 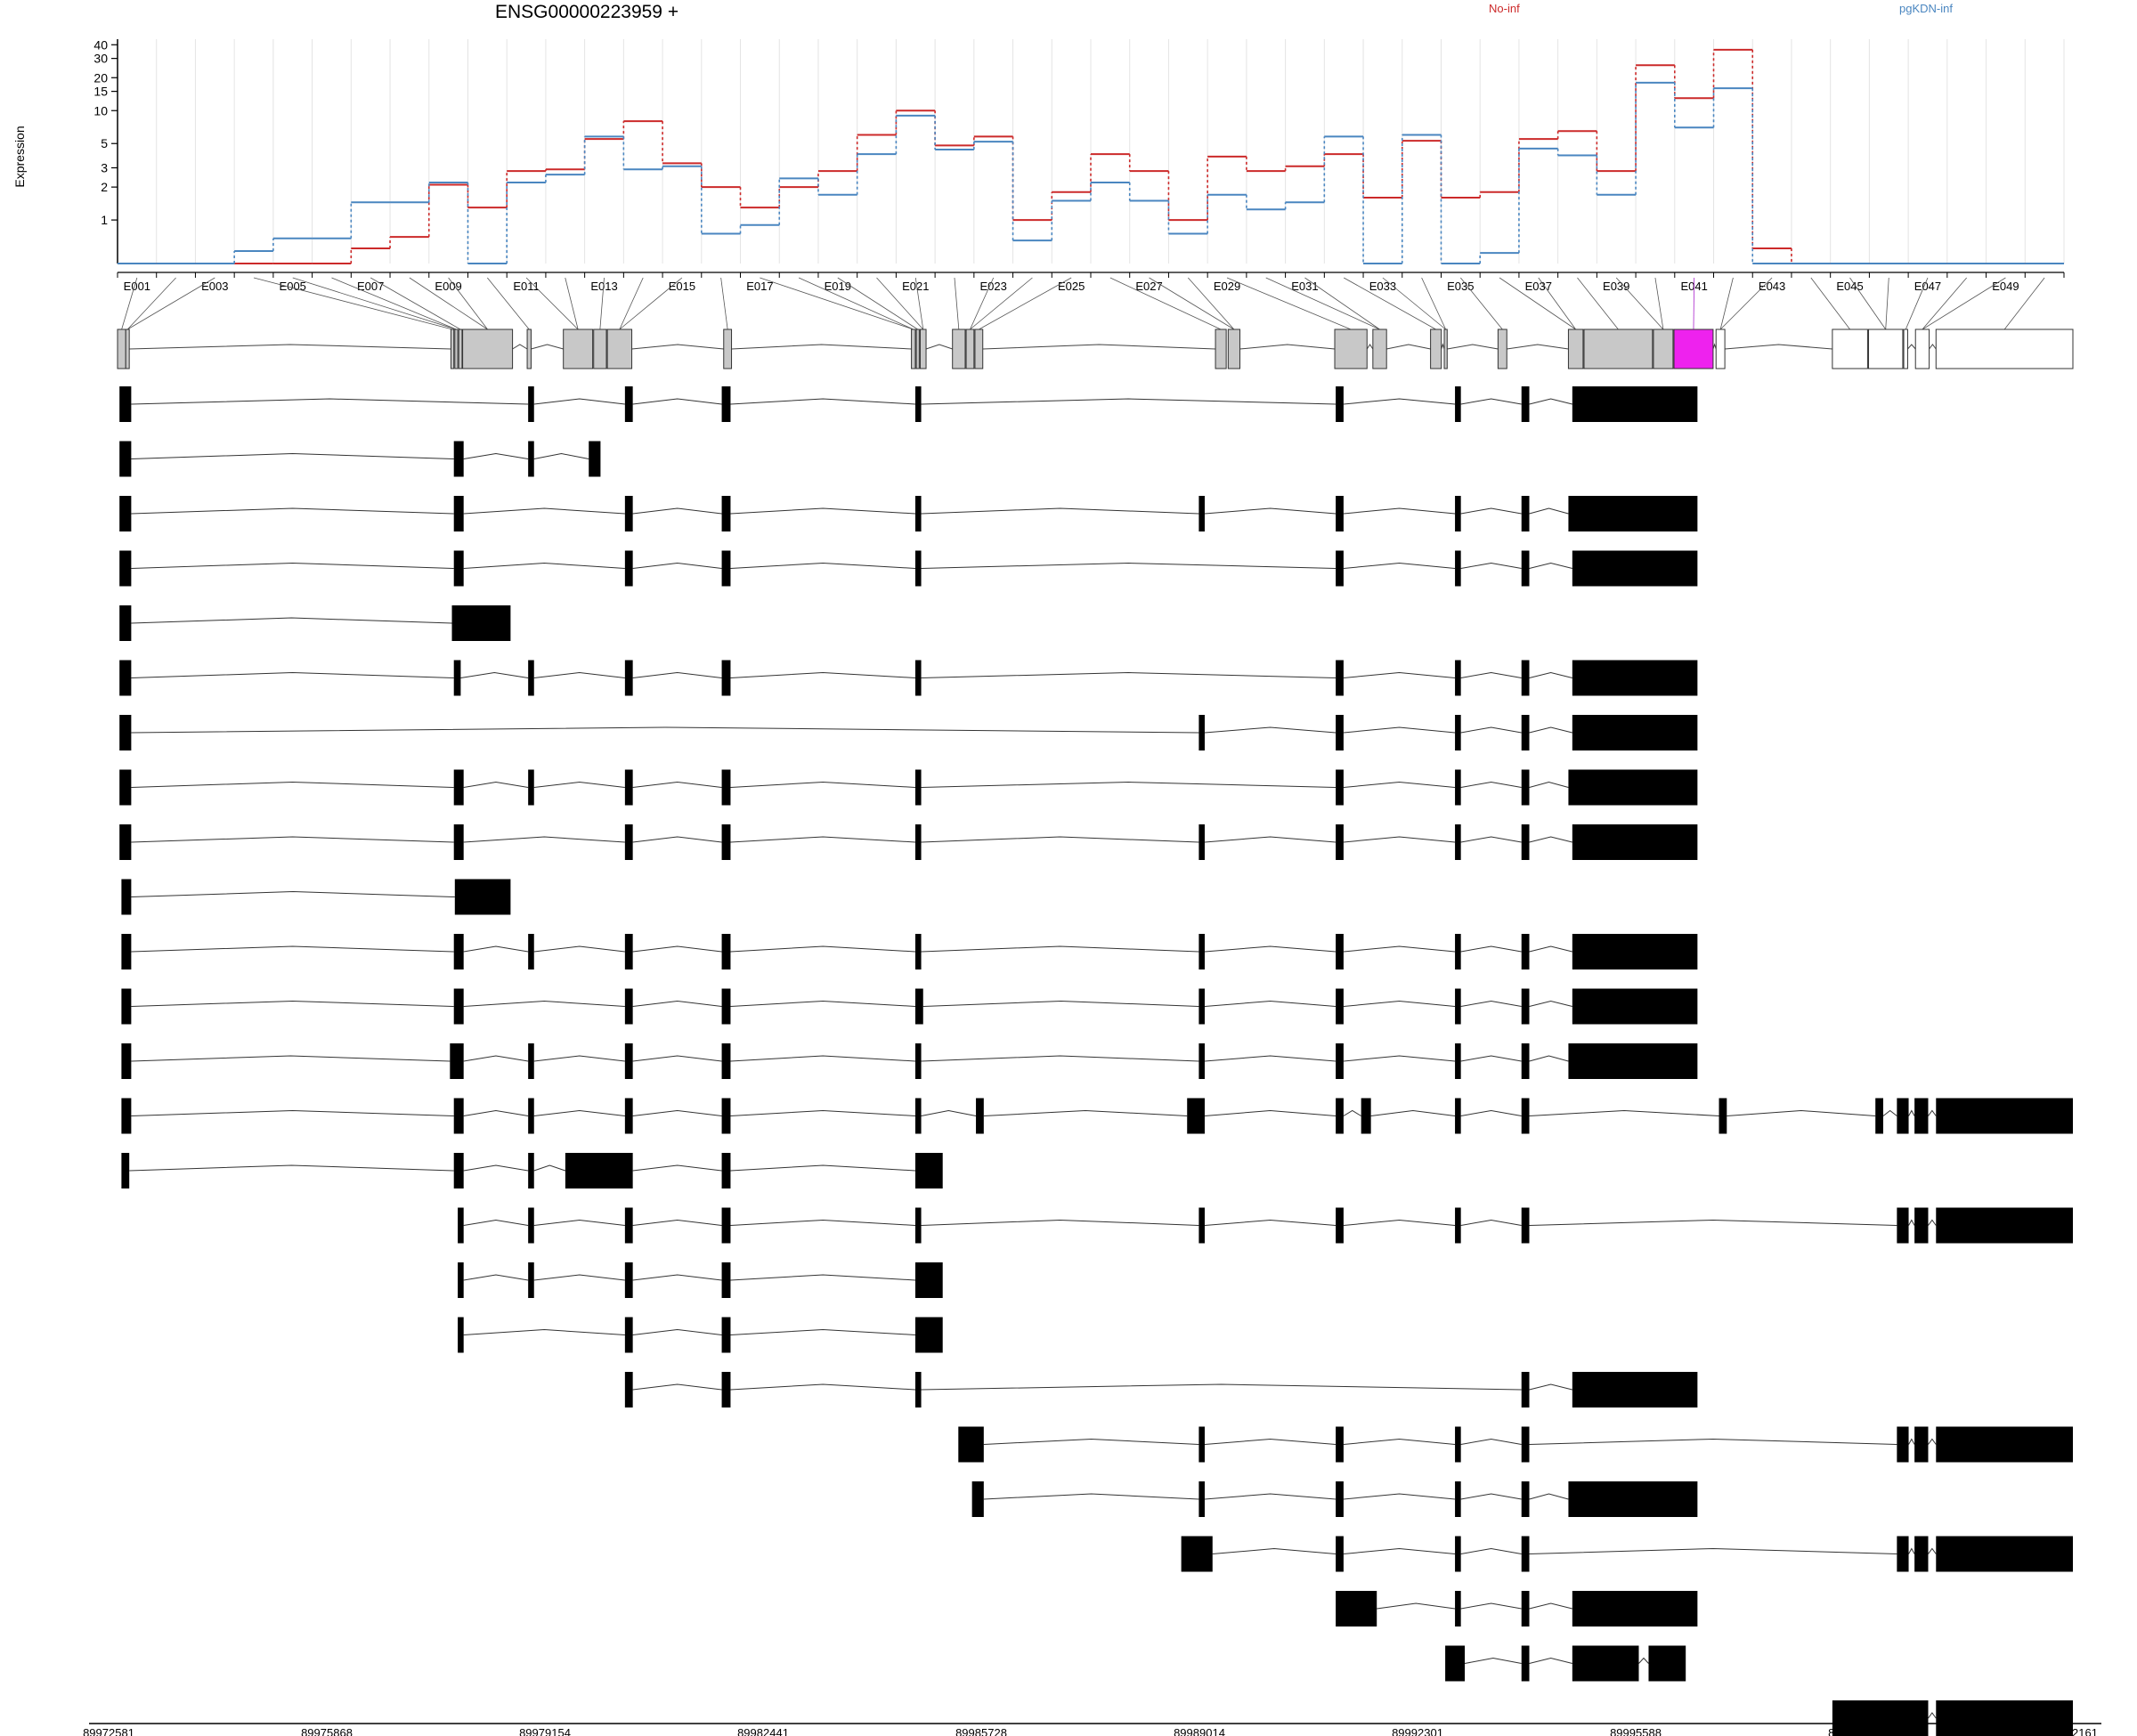 What do you see at coordinates (1772, 286) in the screenshot?
I see `exon-label: E043` at bounding box center [1772, 286].